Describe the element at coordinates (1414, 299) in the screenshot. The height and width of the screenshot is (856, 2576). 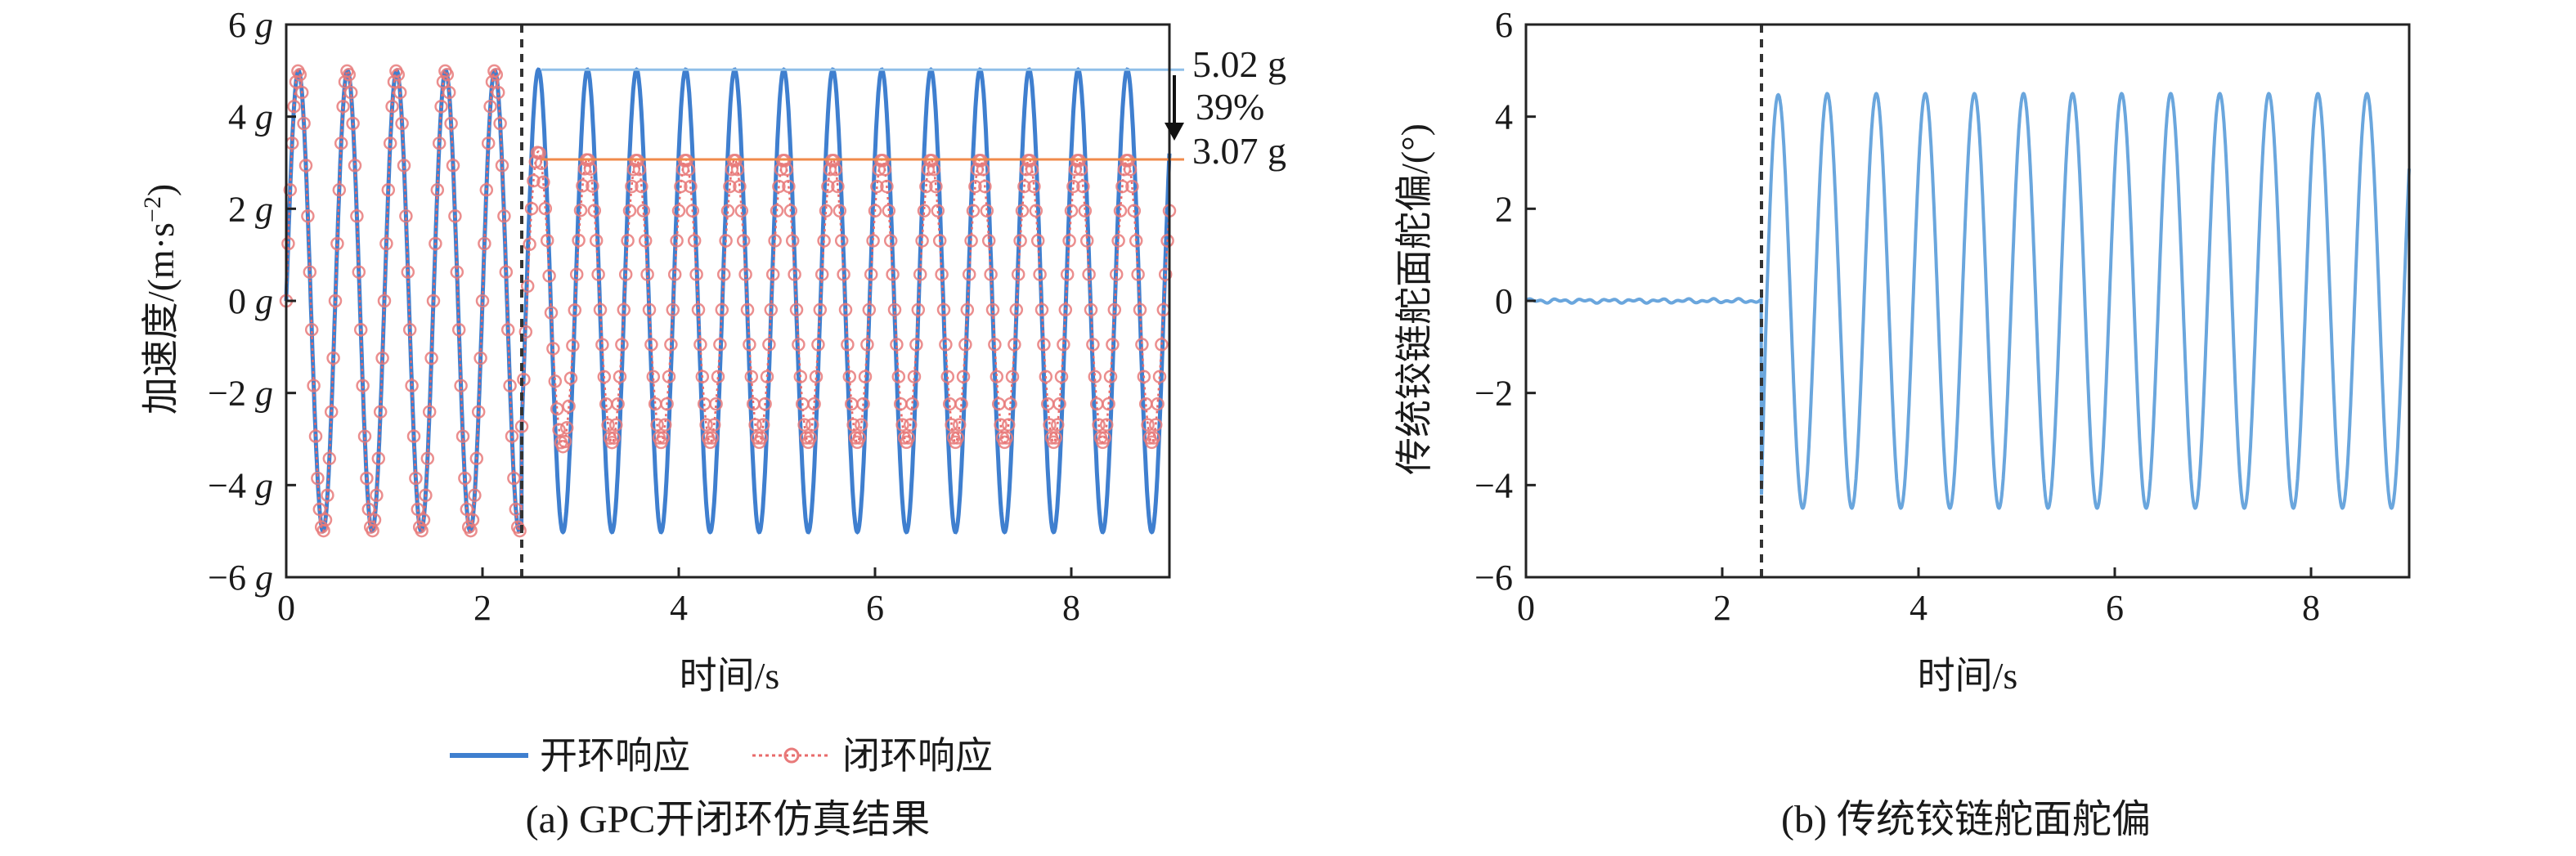
I see `panel-b-y-axis-label: 传统铰链舵面舵偏/(°)` at that location.